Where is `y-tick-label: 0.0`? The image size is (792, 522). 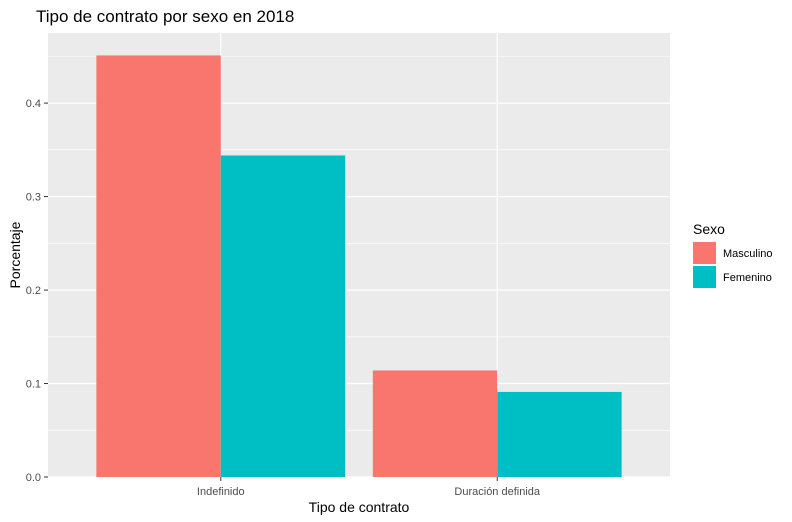 y-tick-label: 0.0 is located at coordinates (33, 478).